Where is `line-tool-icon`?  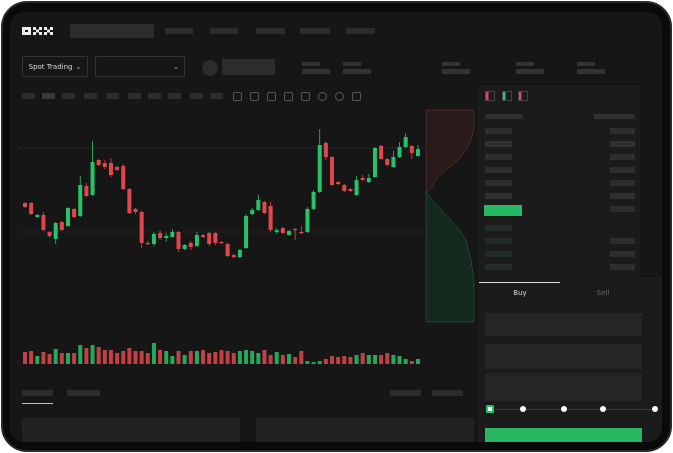 line-tool-icon is located at coordinates (288, 96).